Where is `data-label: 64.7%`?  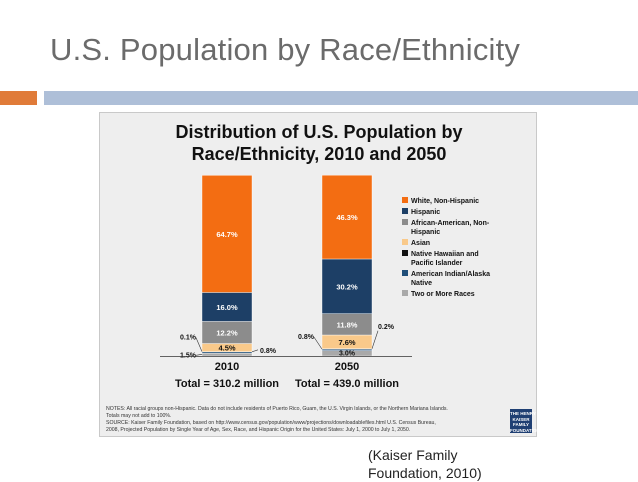
data-label: 64.7% is located at coordinates (227, 234).